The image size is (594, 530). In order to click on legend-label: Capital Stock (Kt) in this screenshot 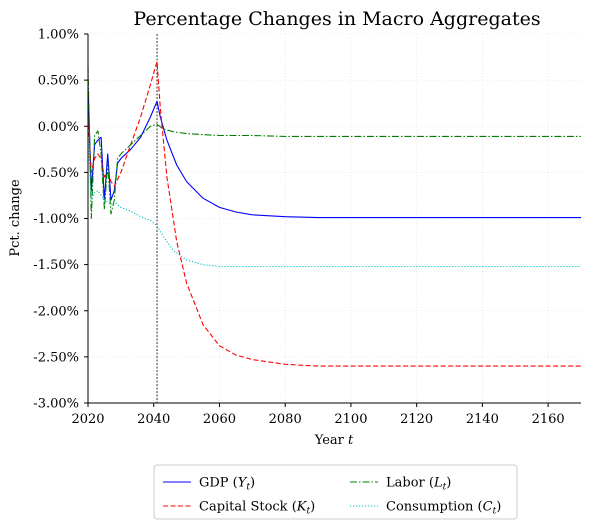, I will do `click(257, 508)`.